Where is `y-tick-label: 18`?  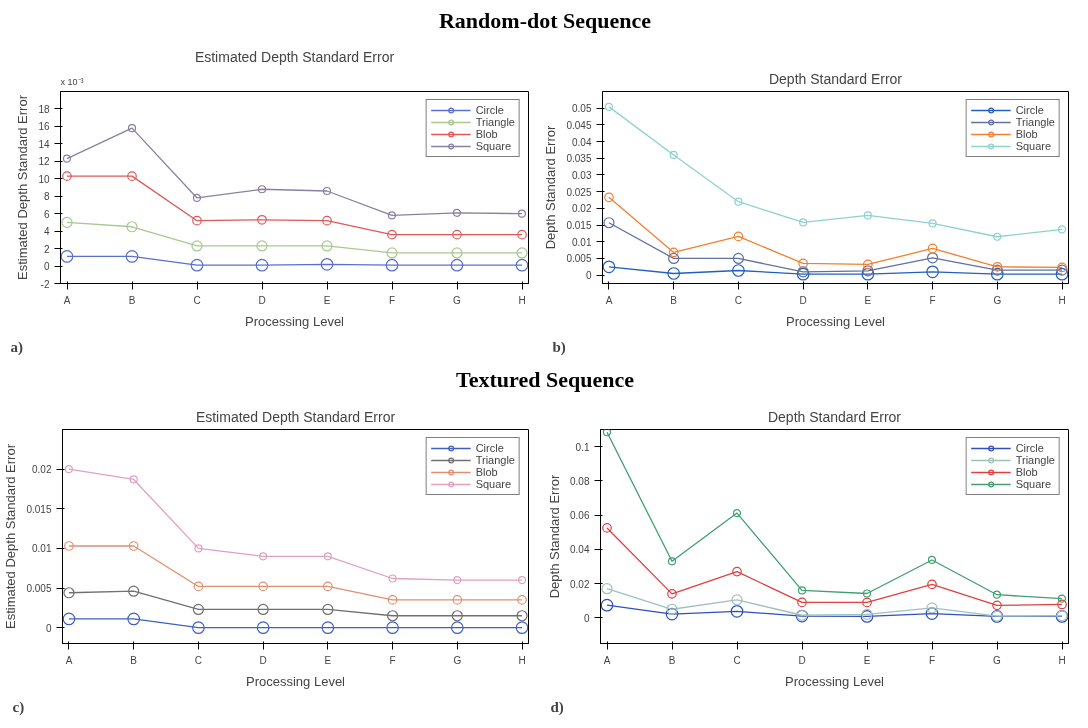
y-tick-label: 18 is located at coordinates (44, 110).